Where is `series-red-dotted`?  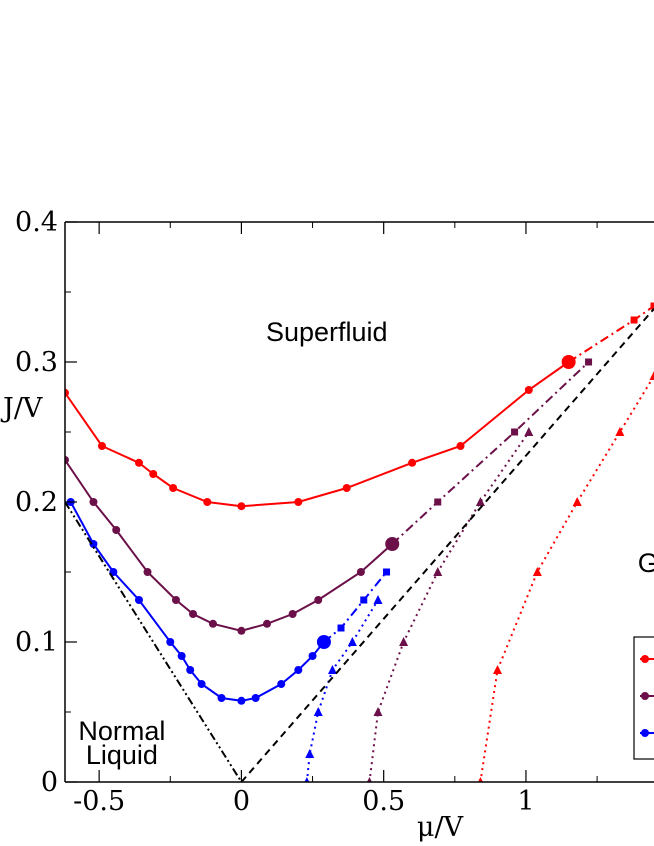 series-red-dotted is located at coordinates (565, 576).